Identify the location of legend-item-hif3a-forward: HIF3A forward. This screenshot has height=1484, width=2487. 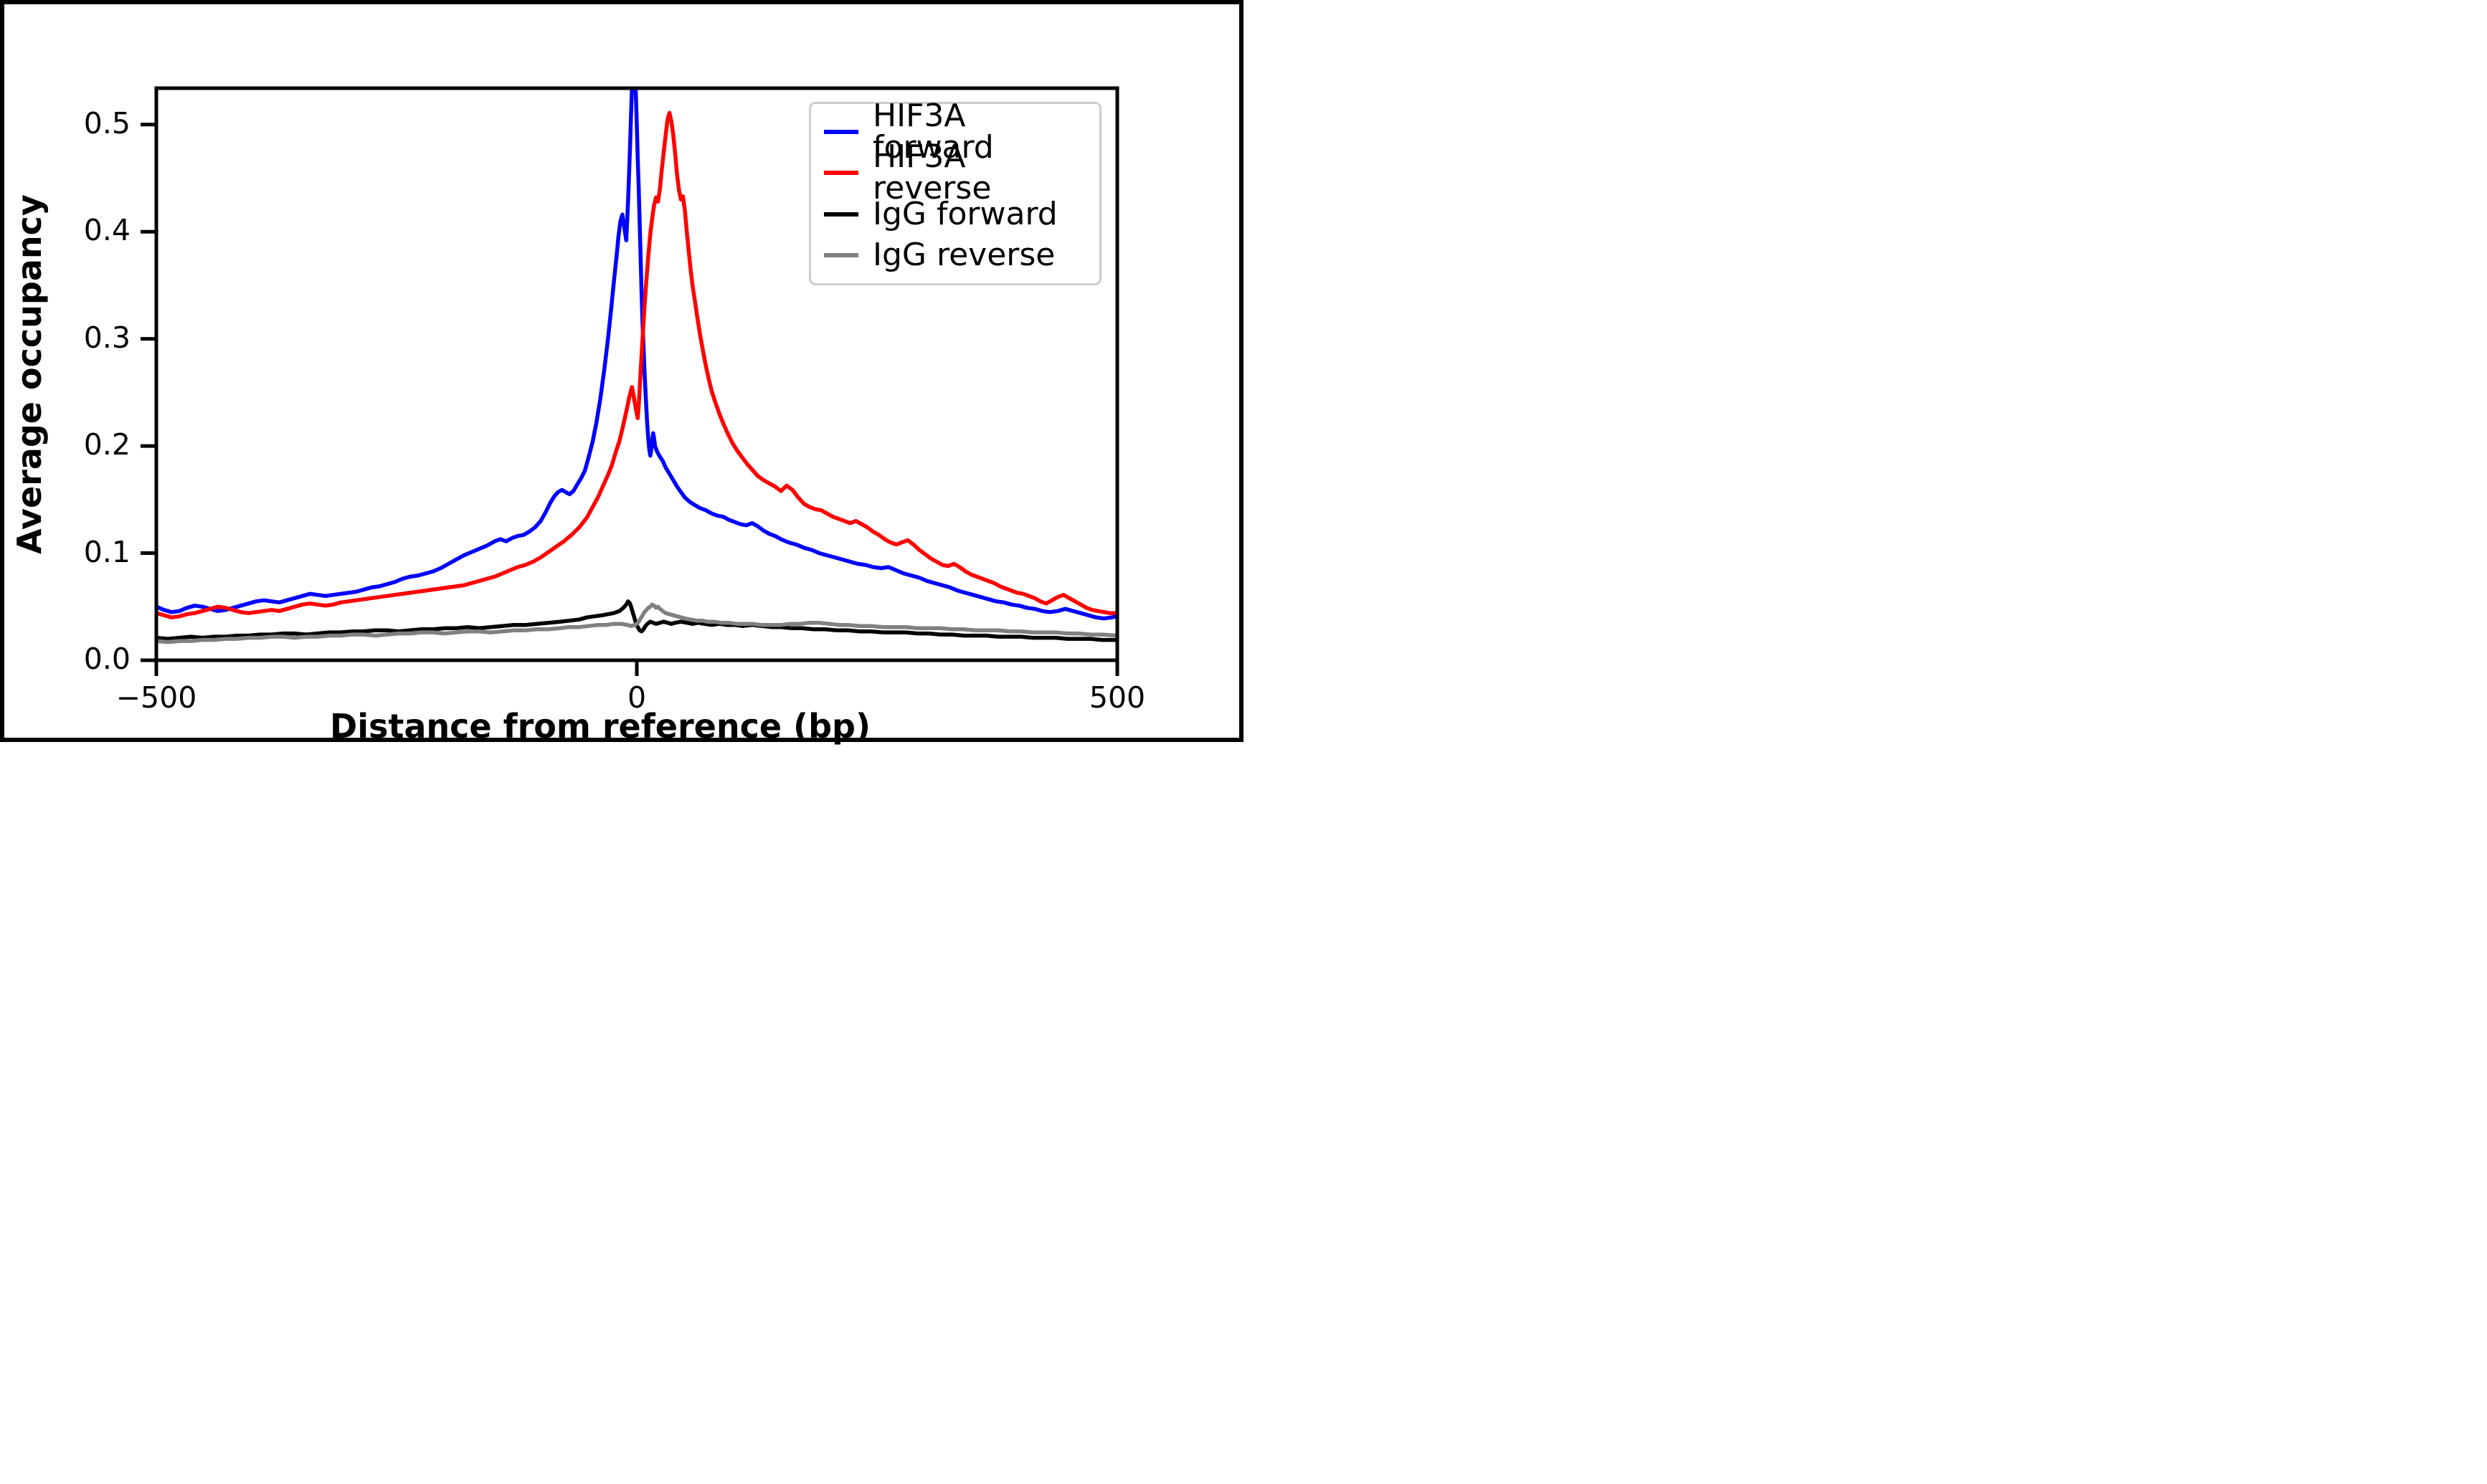
(955, 131).